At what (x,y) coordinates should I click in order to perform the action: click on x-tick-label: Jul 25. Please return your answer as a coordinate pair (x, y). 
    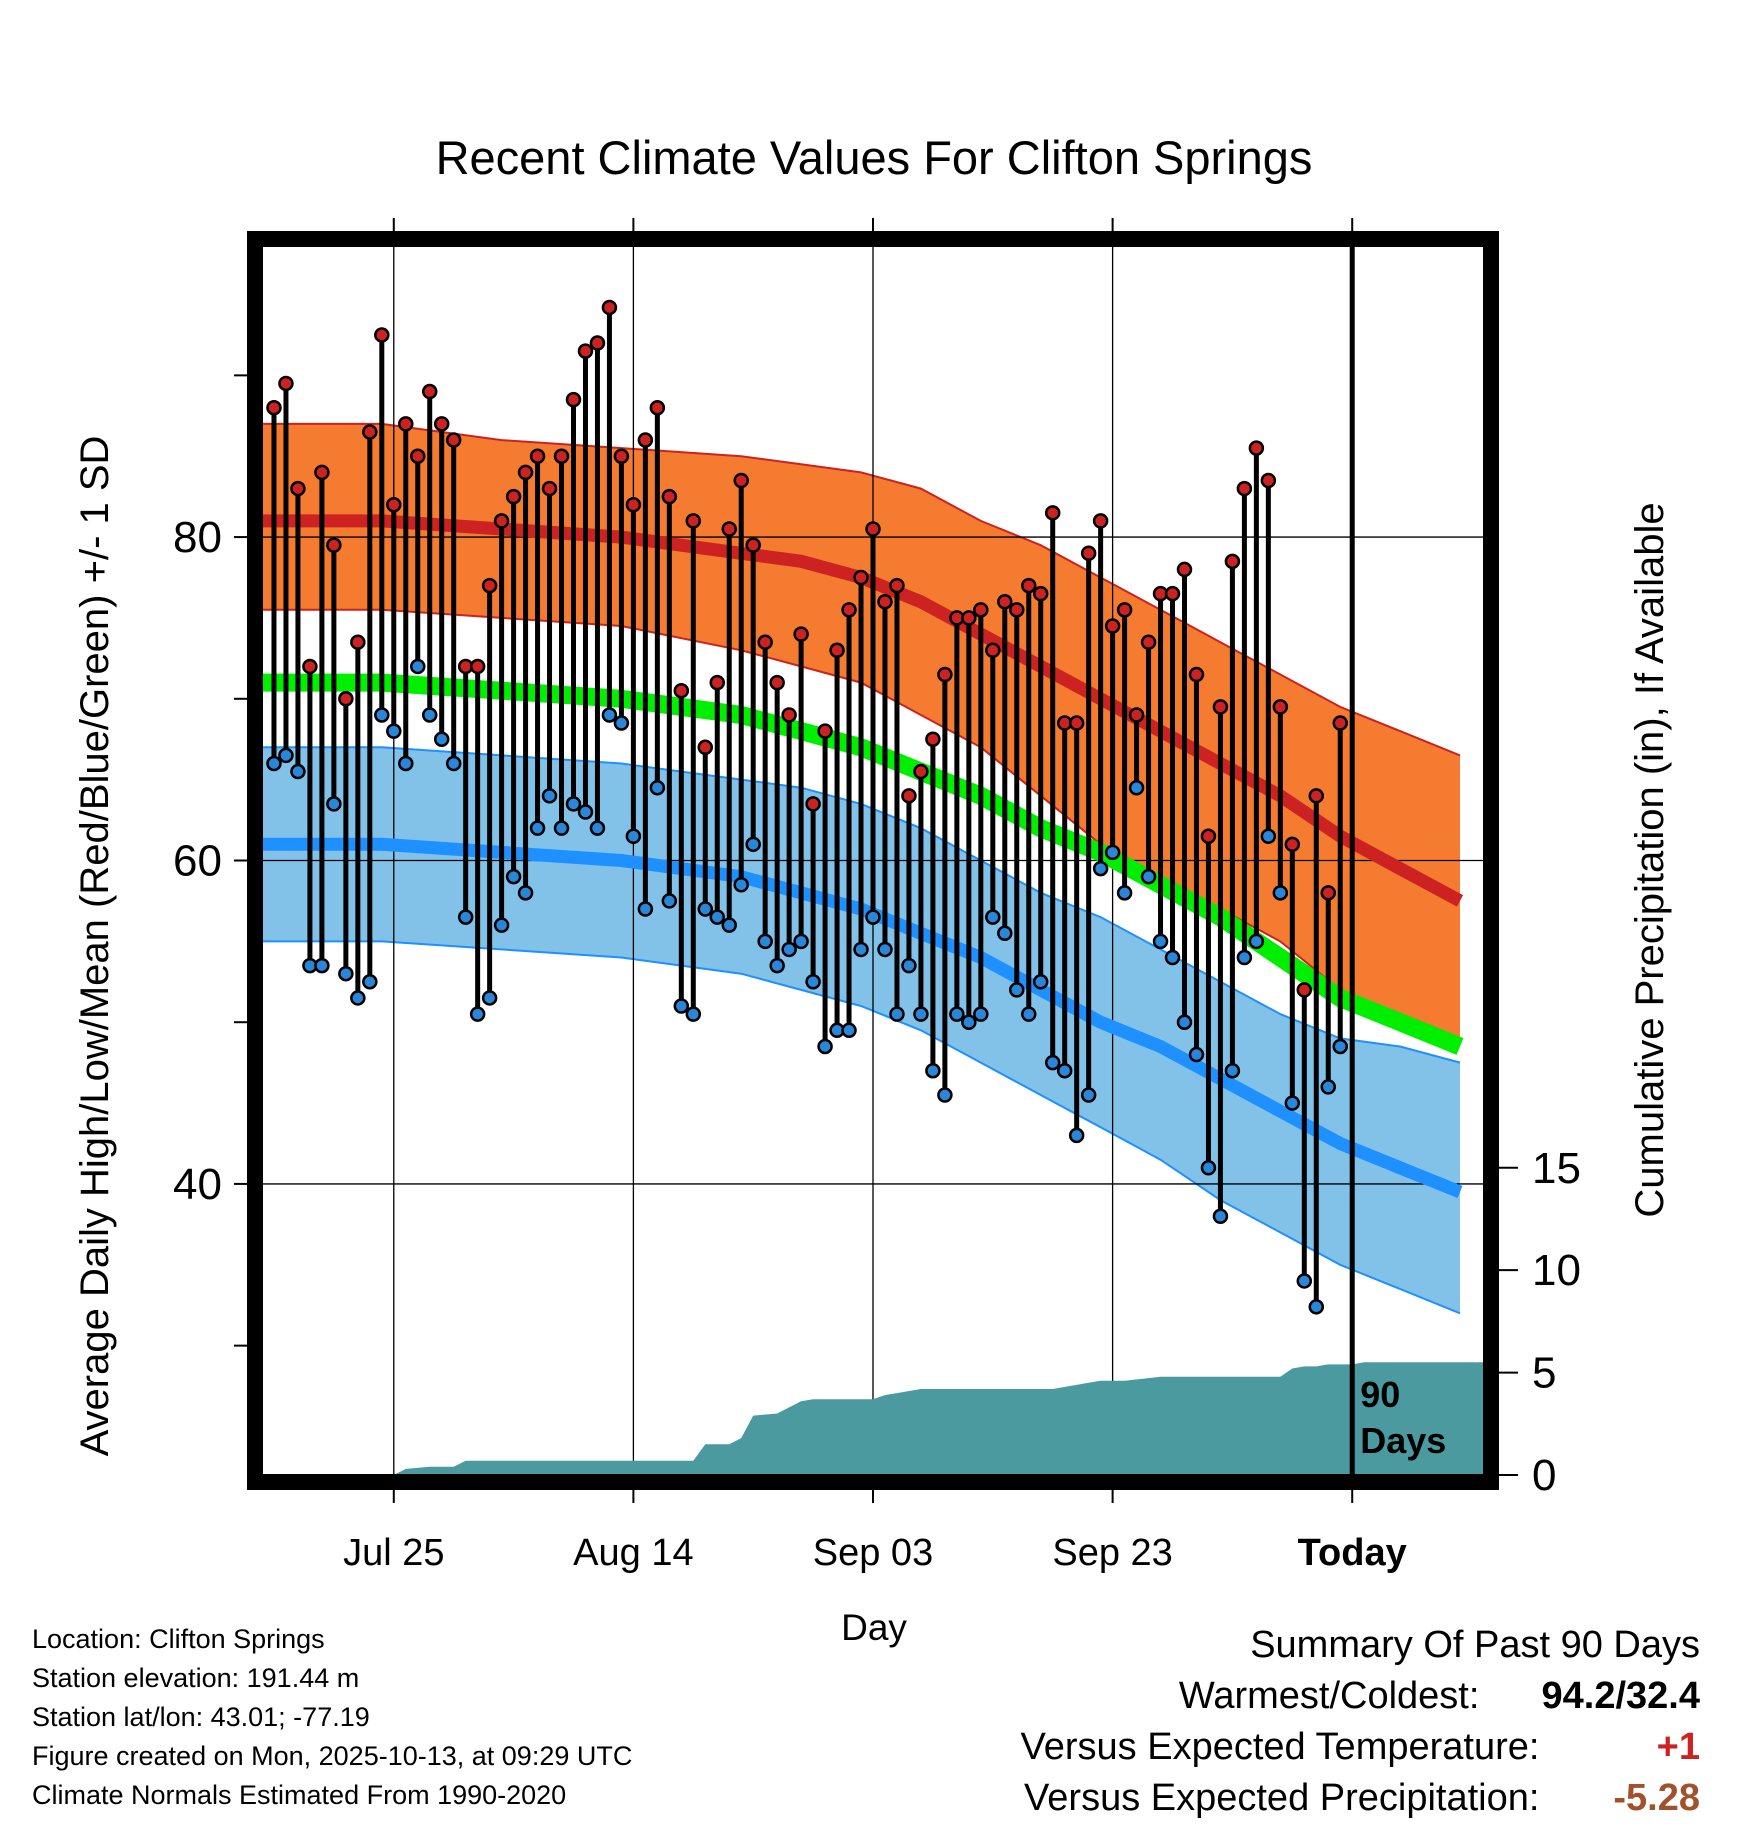
    Looking at the image, I should click on (393, 1553).